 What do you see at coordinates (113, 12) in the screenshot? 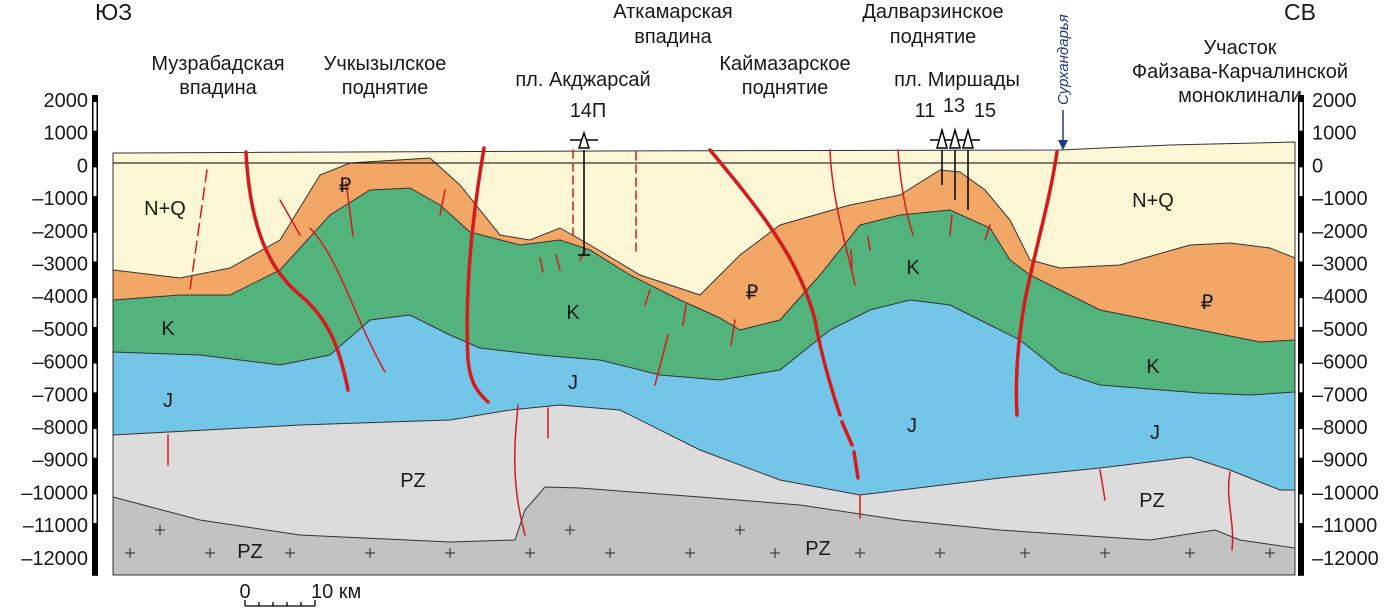
I see `direction-left: ЮЗ` at bounding box center [113, 12].